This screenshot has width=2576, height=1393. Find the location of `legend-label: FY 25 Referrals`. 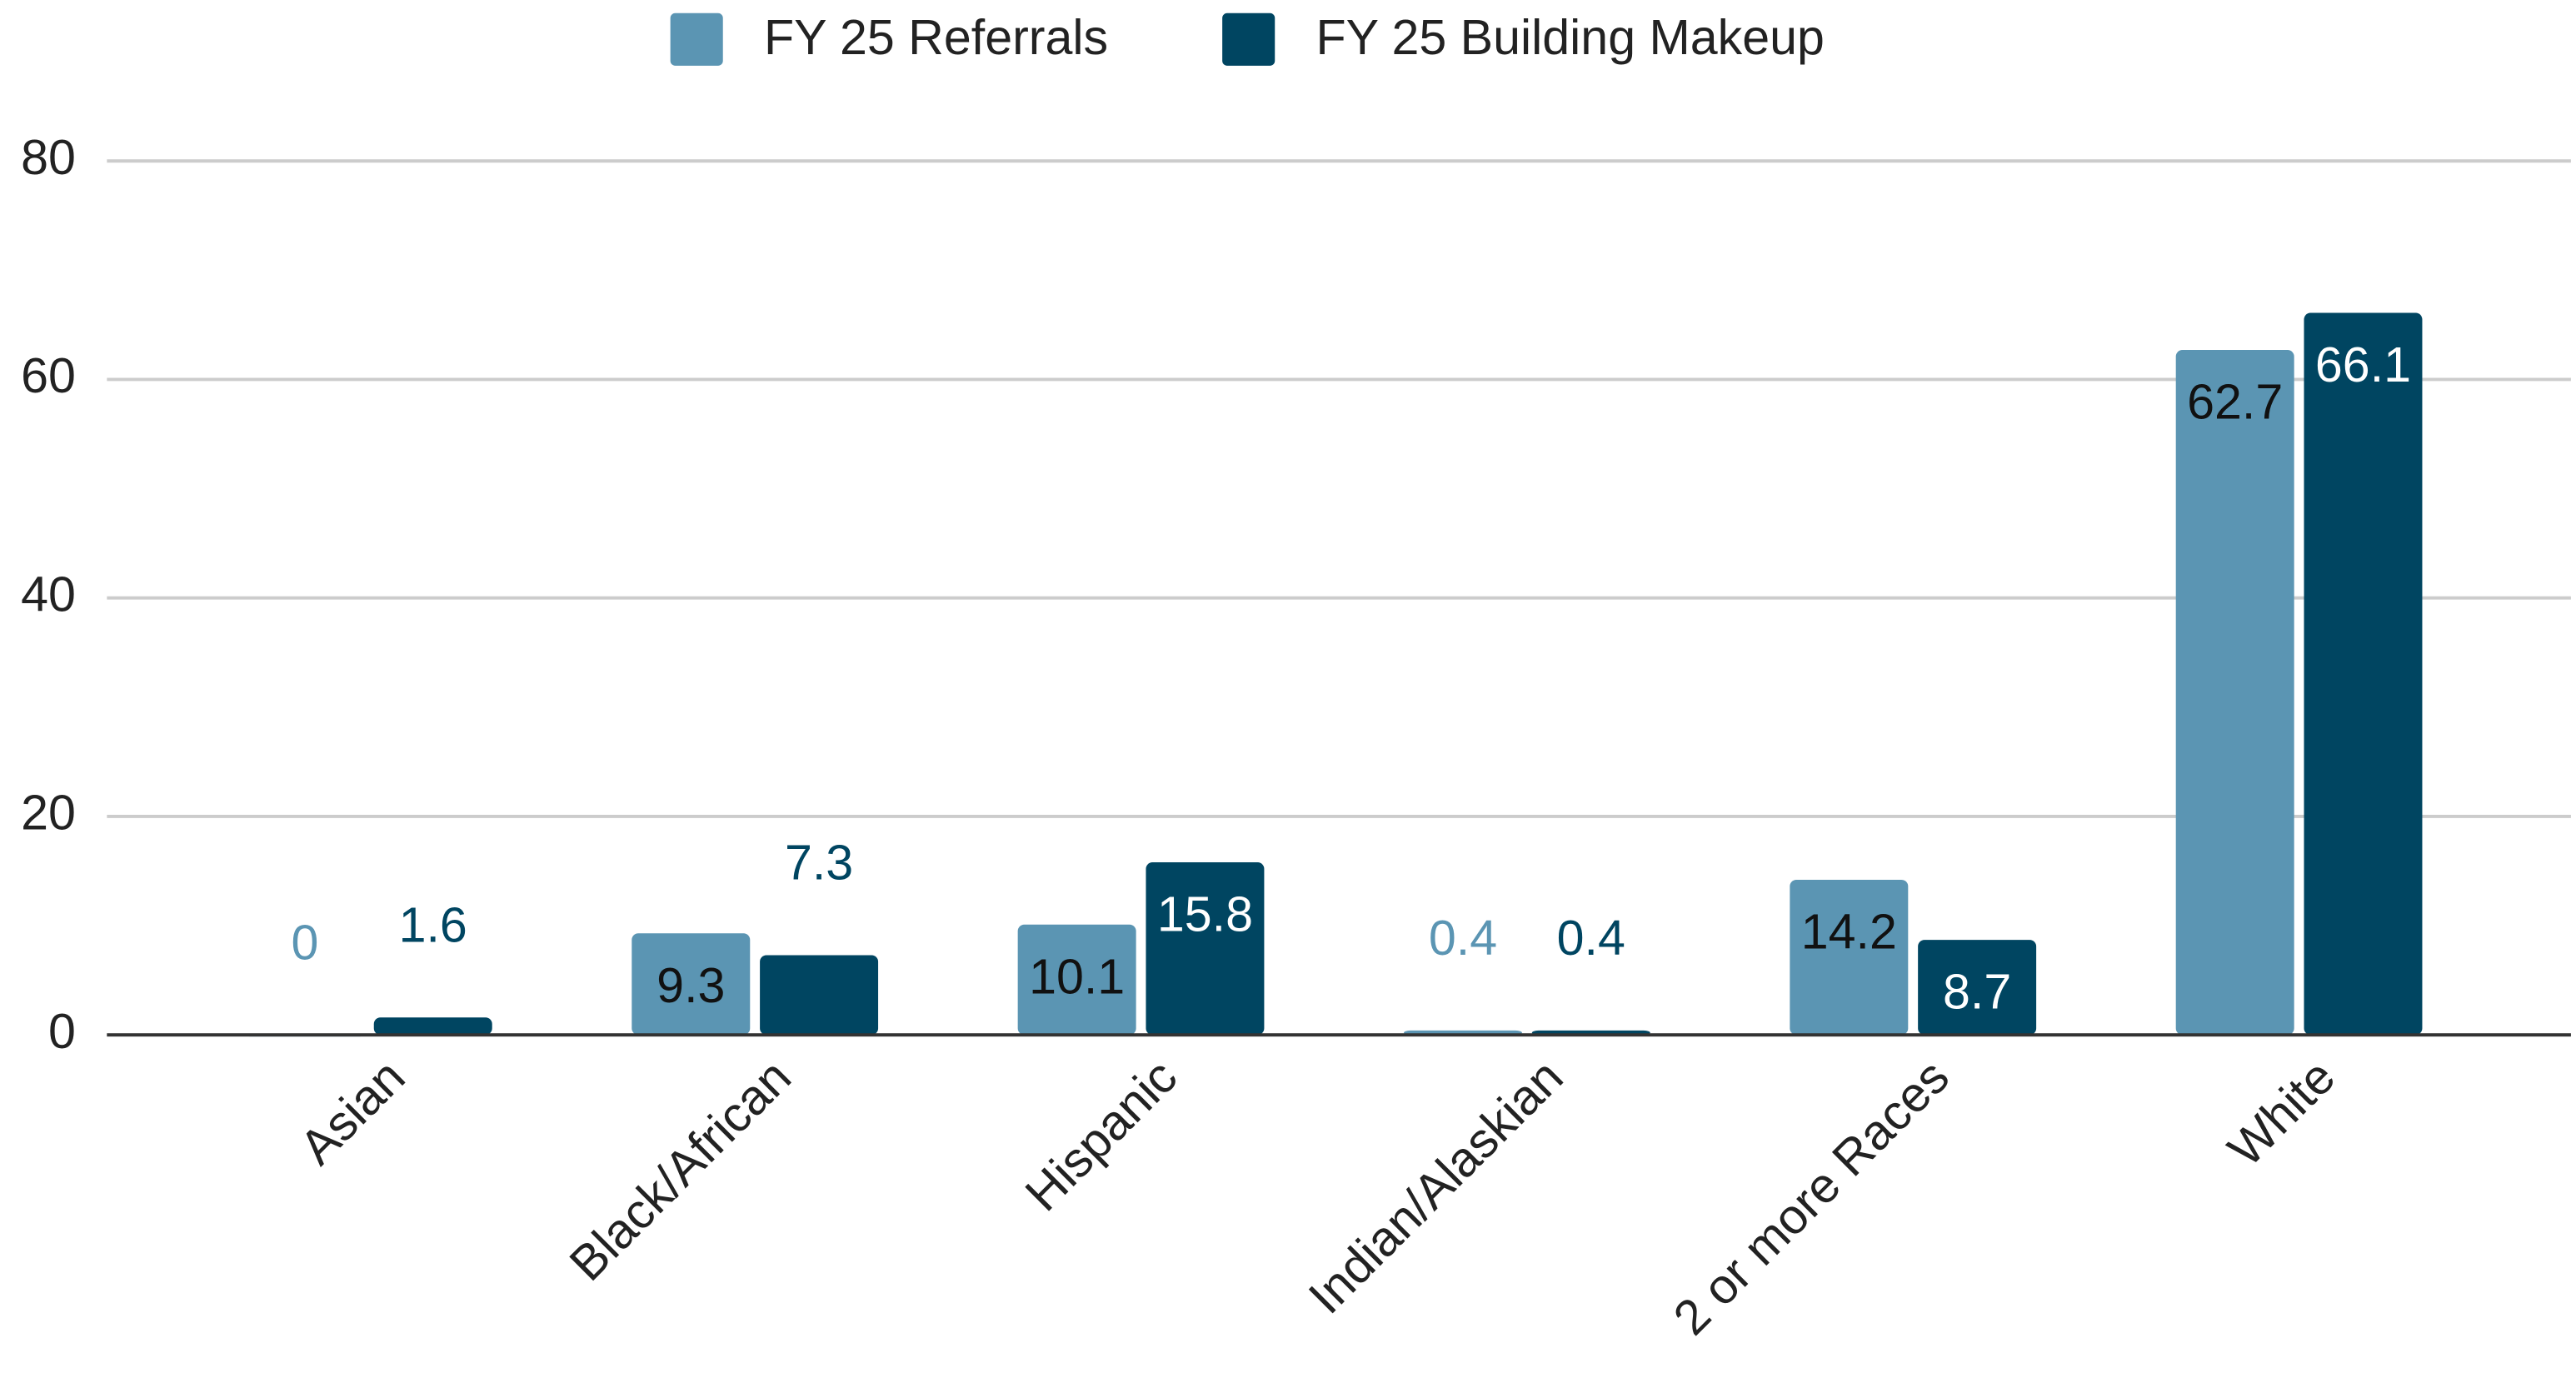

legend-label: FY 25 Referrals is located at coordinates (936, 37).